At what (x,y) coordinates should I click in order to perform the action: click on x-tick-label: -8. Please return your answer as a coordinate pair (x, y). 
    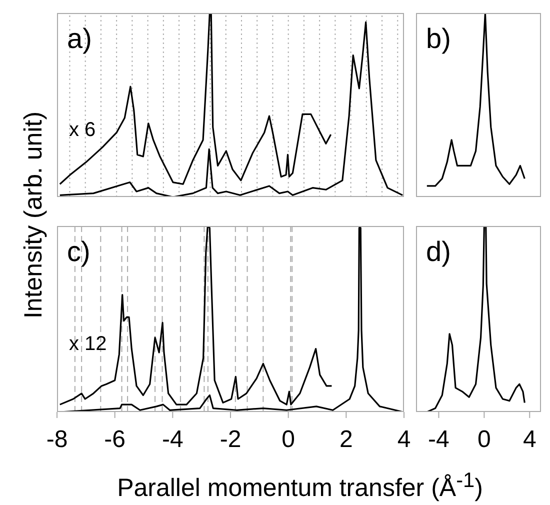
    Looking at the image, I should click on (57, 440).